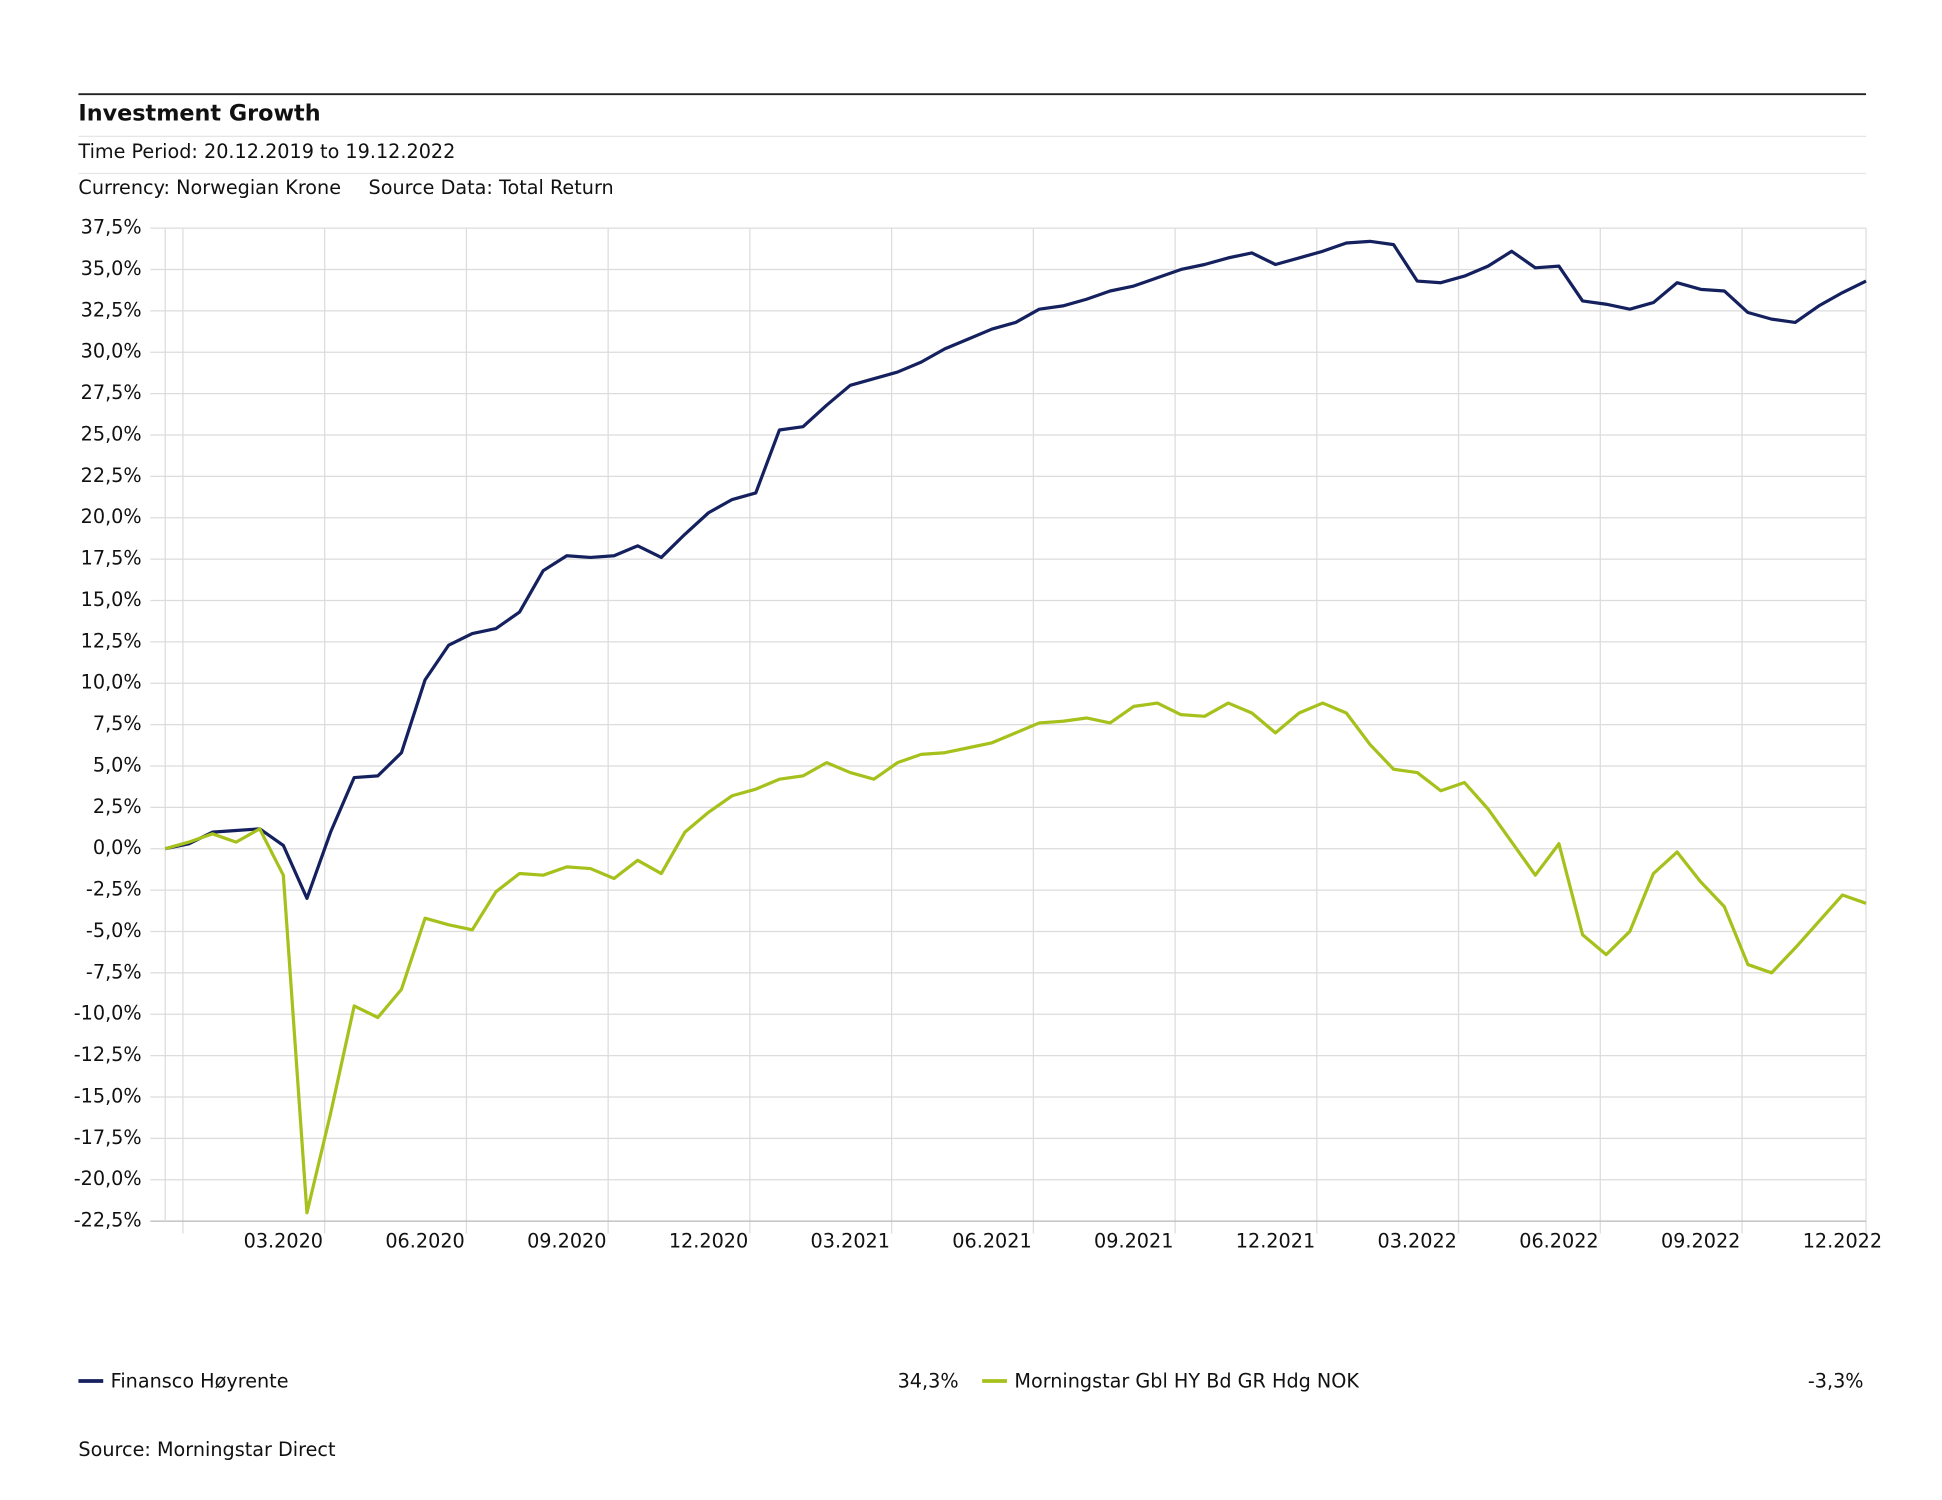 The width and height of the screenshot is (1942, 1500). Describe the element at coordinates (424, 1241) in the screenshot. I see `x-tick-label: 06.2020` at that location.